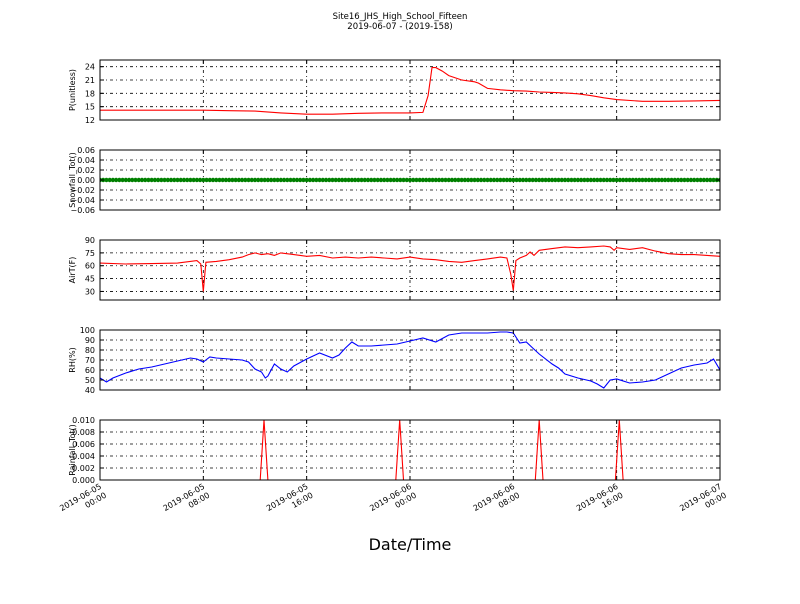 The height and width of the screenshot is (604, 800). What do you see at coordinates (90, 390) in the screenshot?
I see `y-tick-label: 40` at bounding box center [90, 390].